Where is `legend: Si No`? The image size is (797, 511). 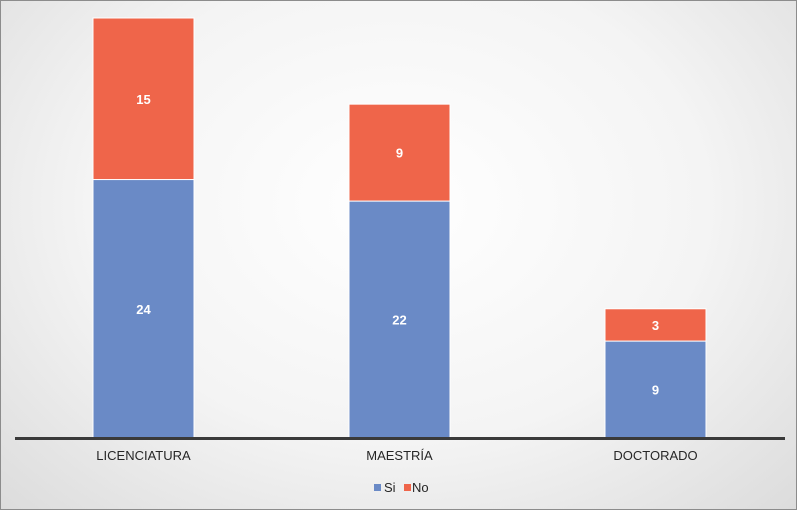 legend: Si No is located at coordinates (401, 487).